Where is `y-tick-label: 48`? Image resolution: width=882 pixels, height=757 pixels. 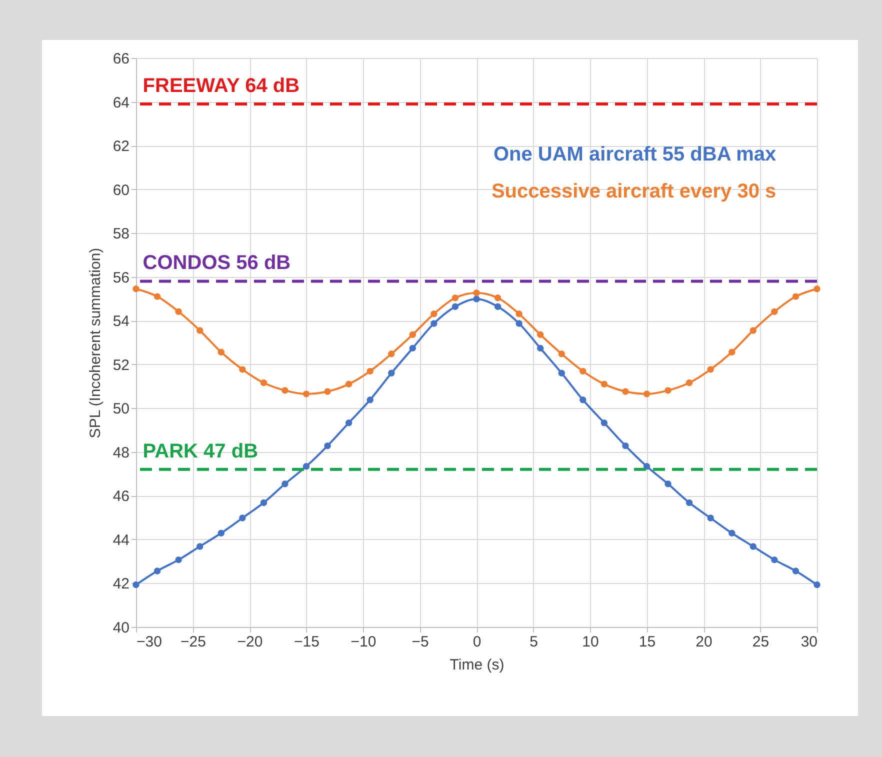
y-tick-label: 48 is located at coordinates (121, 453).